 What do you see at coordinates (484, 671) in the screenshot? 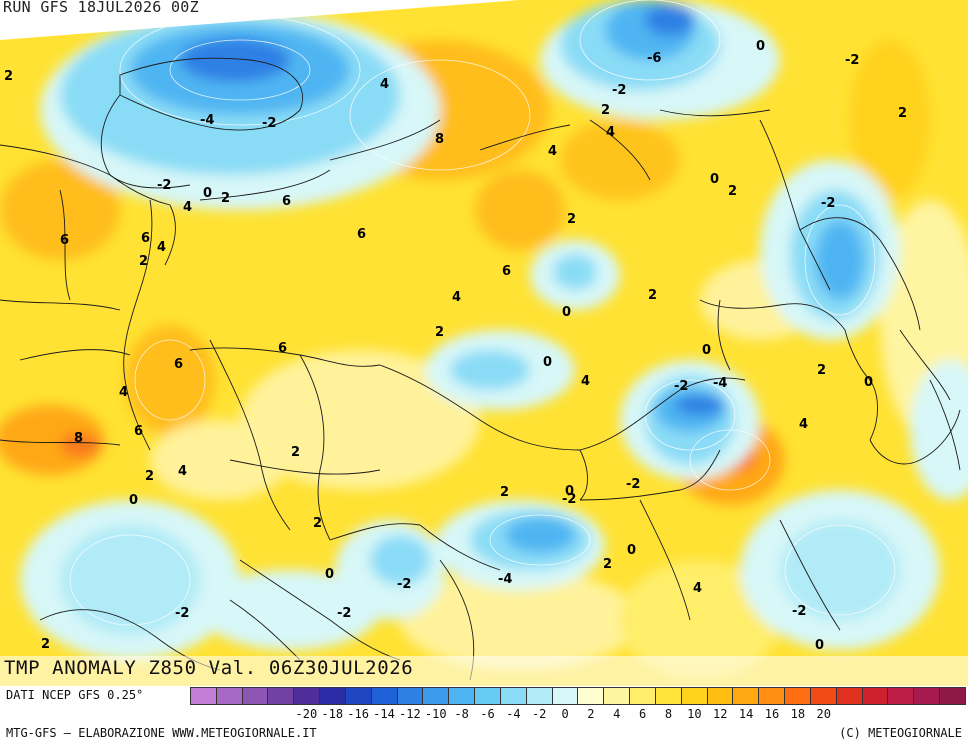
I see `title-bar` at bounding box center [484, 671].